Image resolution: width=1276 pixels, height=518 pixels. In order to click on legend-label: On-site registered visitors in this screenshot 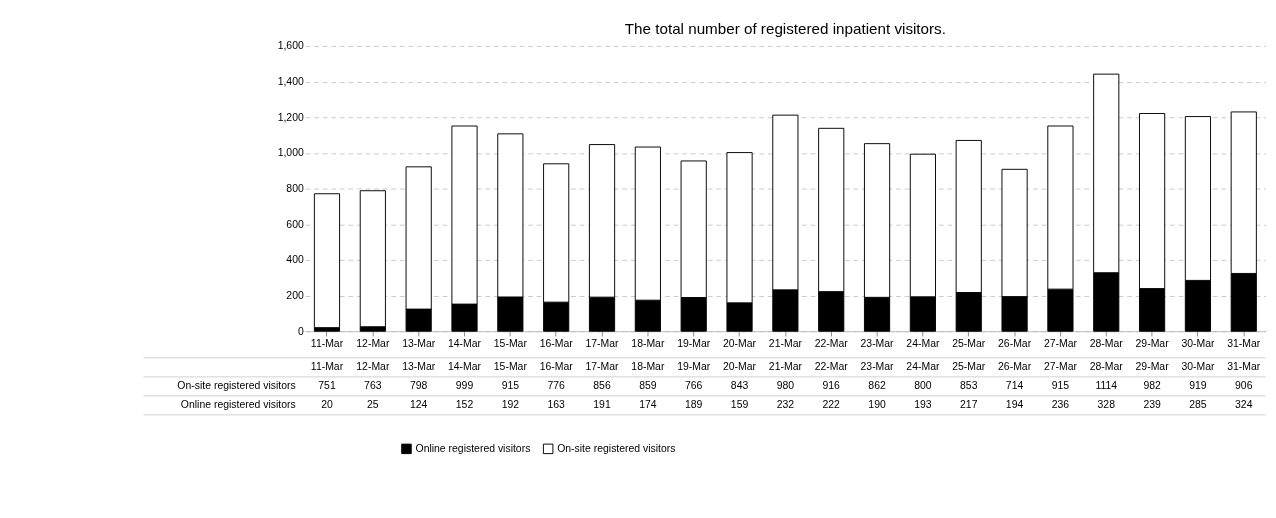, I will do `click(616, 448)`.